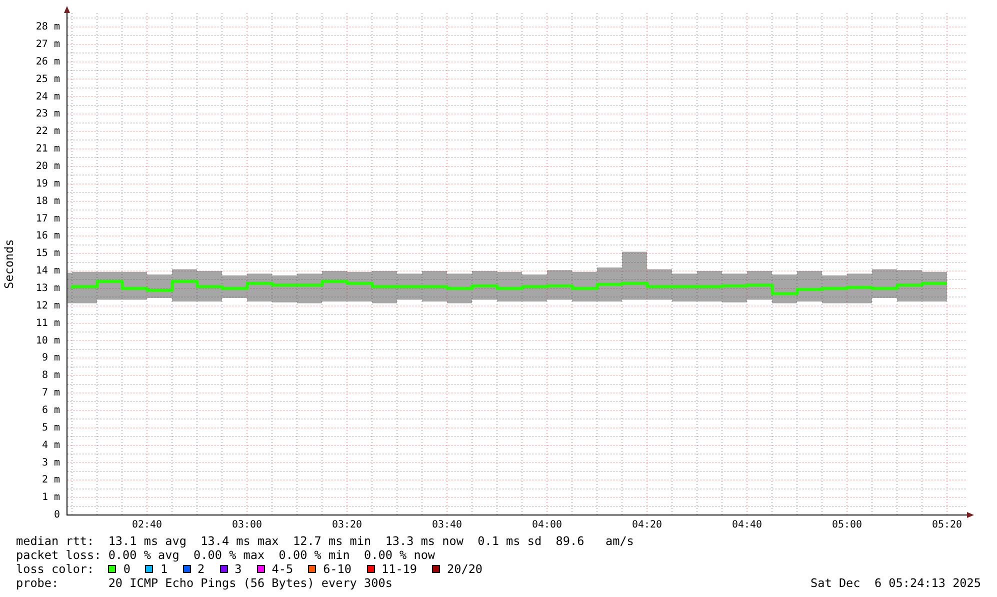  Describe the element at coordinates (400, 569) in the screenshot. I see `legend-label: 11-19` at that location.